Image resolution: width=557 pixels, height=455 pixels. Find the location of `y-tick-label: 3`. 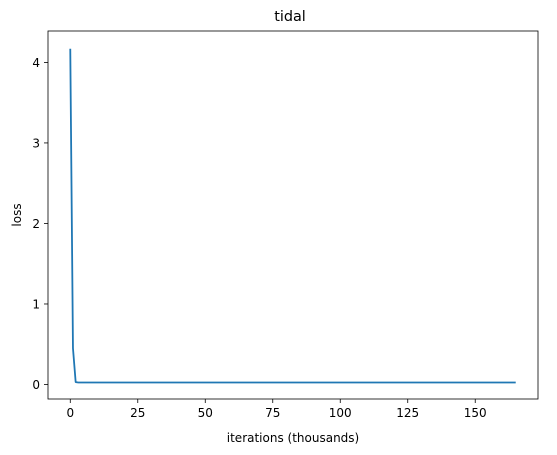

y-tick-label: 3 is located at coordinates (36, 143).